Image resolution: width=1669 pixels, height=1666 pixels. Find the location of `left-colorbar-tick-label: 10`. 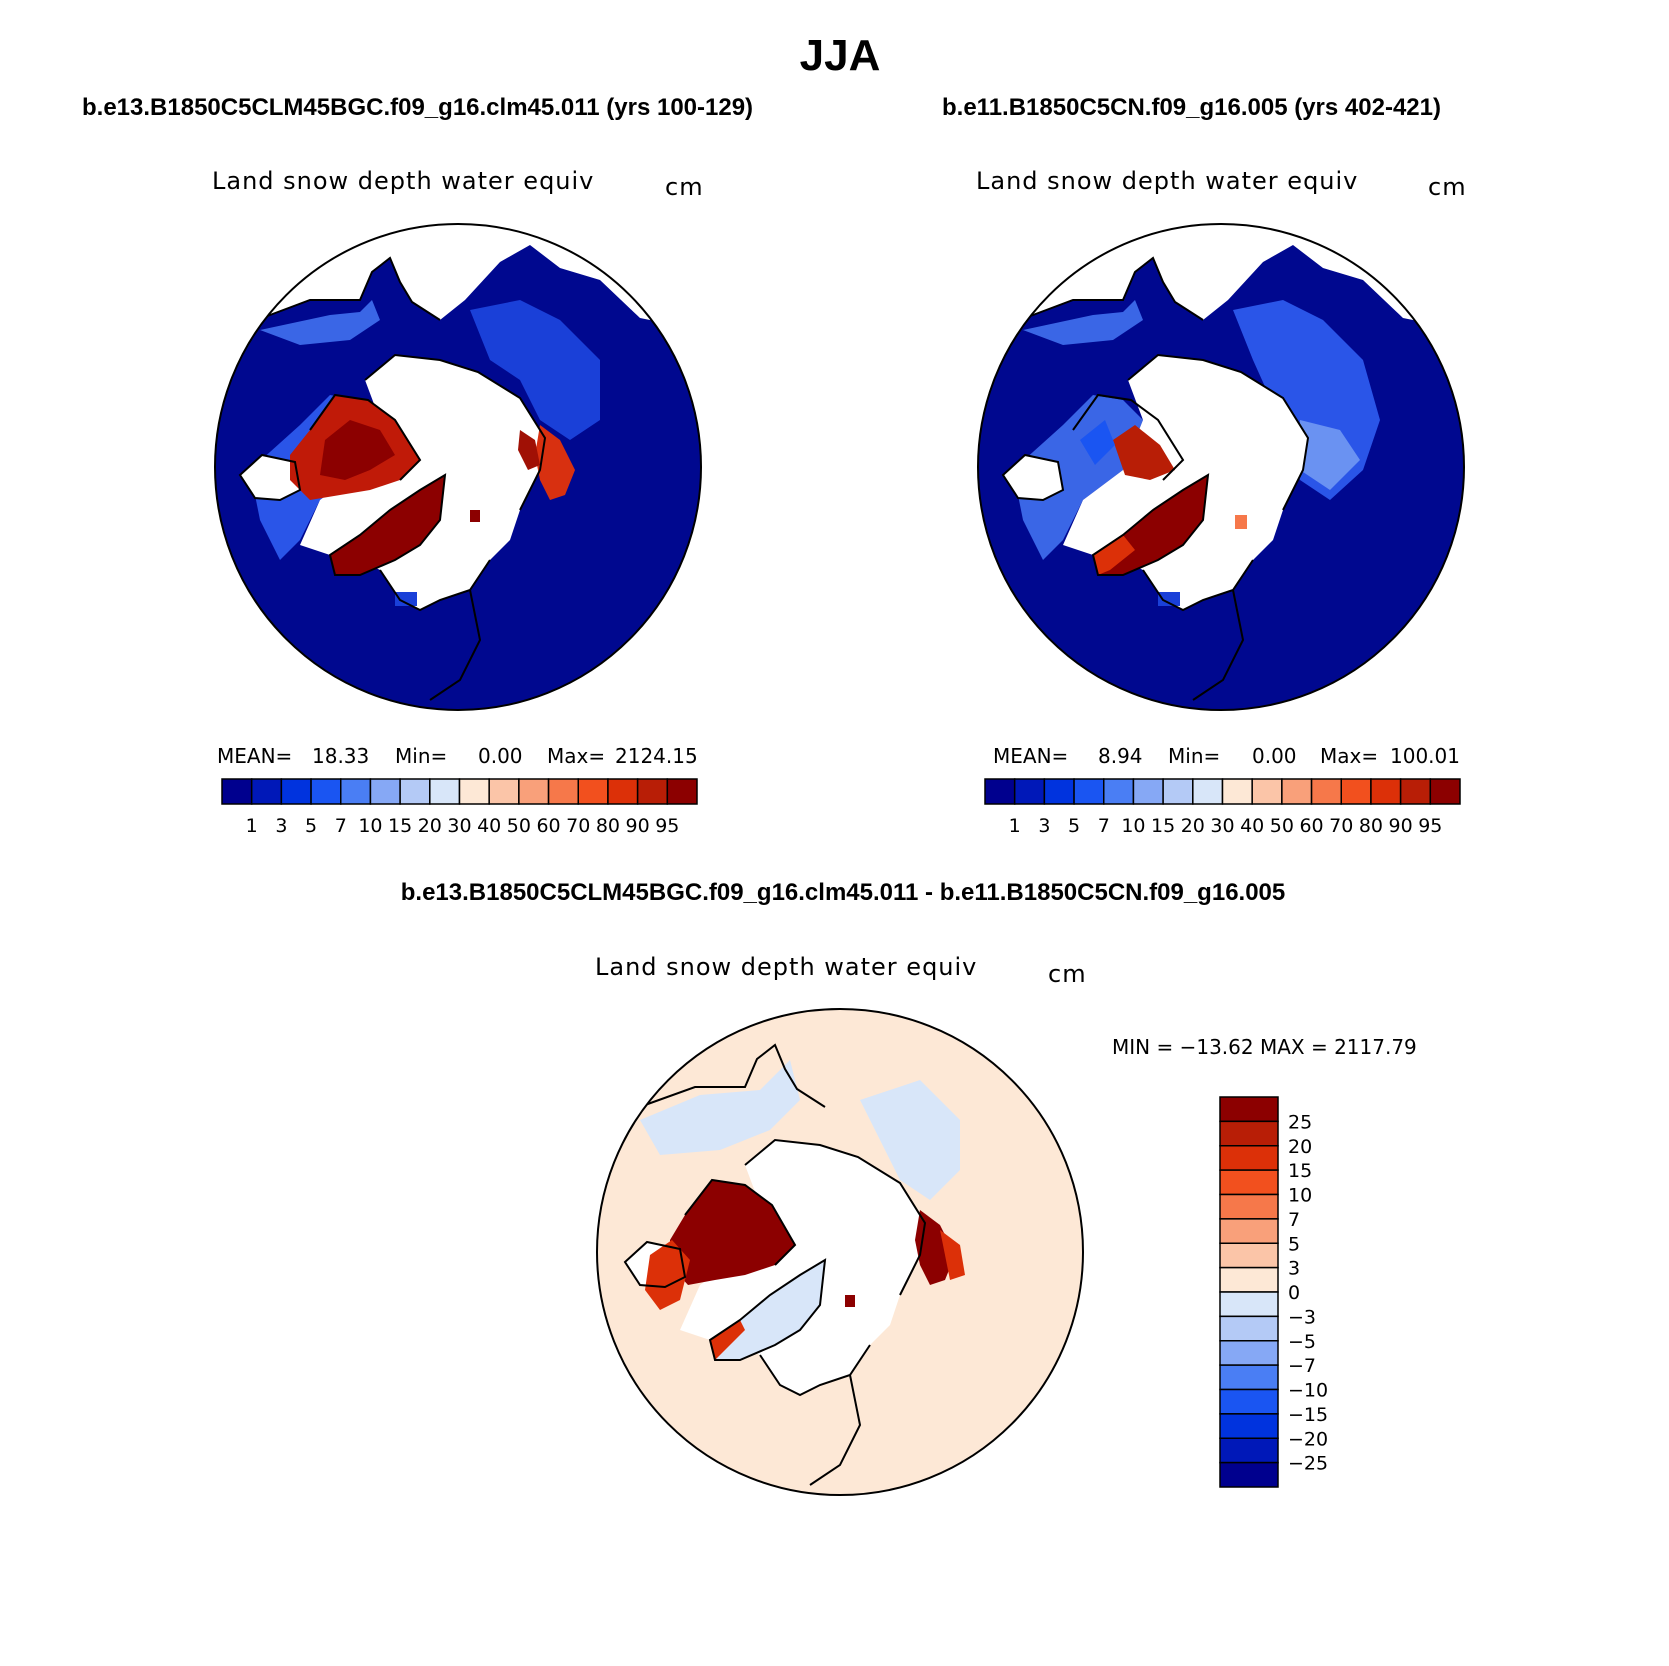

left-colorbar-tick-label: 10 is located at coordinates (370, 826).